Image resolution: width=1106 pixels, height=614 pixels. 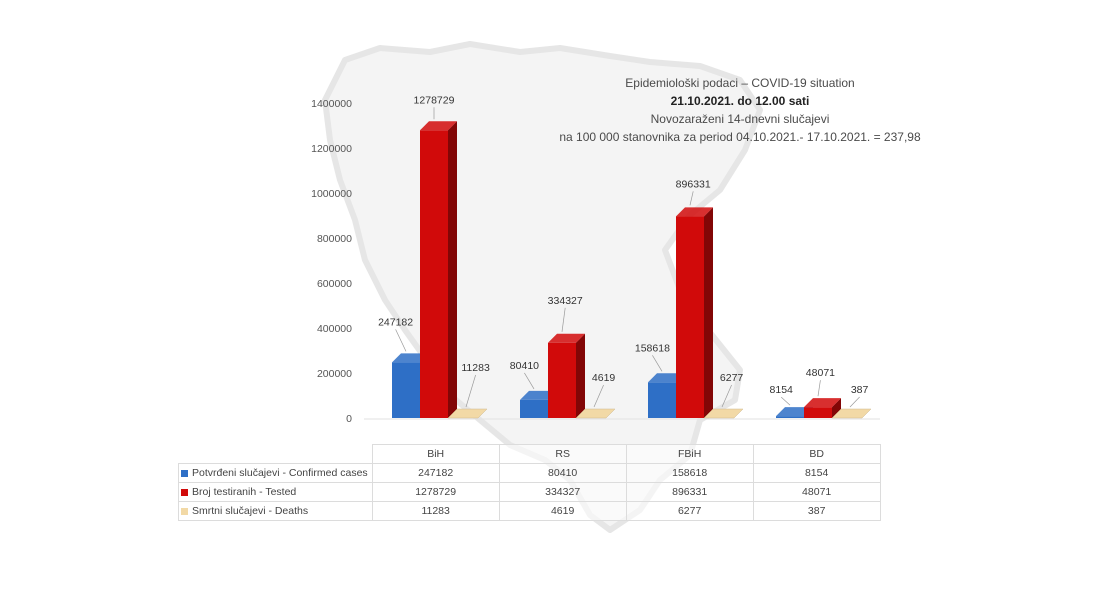 I want to click on data-label: 387, so click(x=860, y=390).